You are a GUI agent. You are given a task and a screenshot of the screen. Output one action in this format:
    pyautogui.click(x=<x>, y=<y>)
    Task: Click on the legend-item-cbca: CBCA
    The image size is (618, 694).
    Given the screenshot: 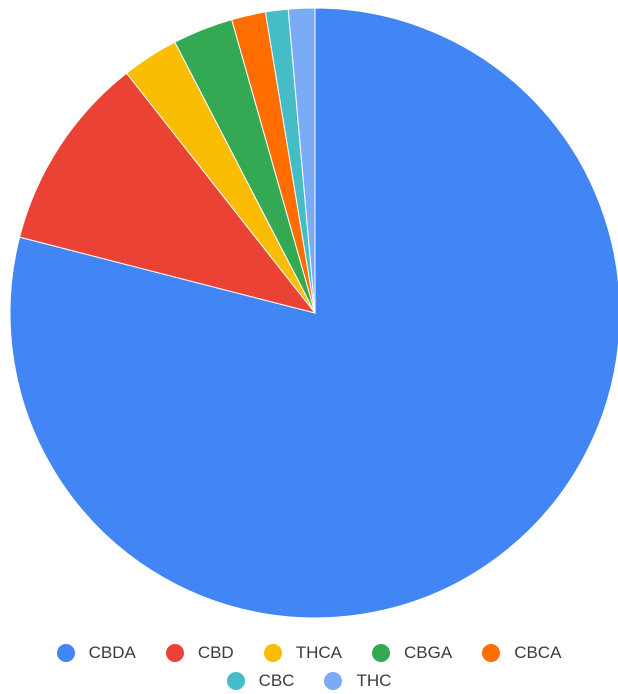 What is the action you would take?
    pyautogui.click(x=521, y=653)
    